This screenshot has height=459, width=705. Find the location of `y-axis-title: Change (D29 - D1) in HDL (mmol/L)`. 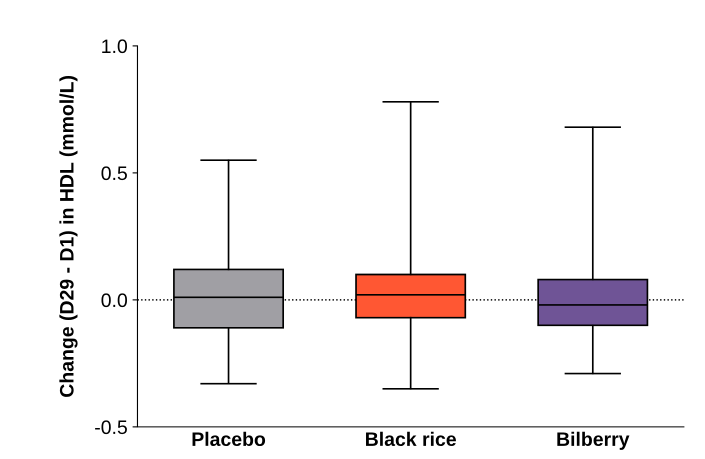

y-axis-title: Change (D29 - D1) in HDL (mmol/L) is located at coordinates (68, 236).